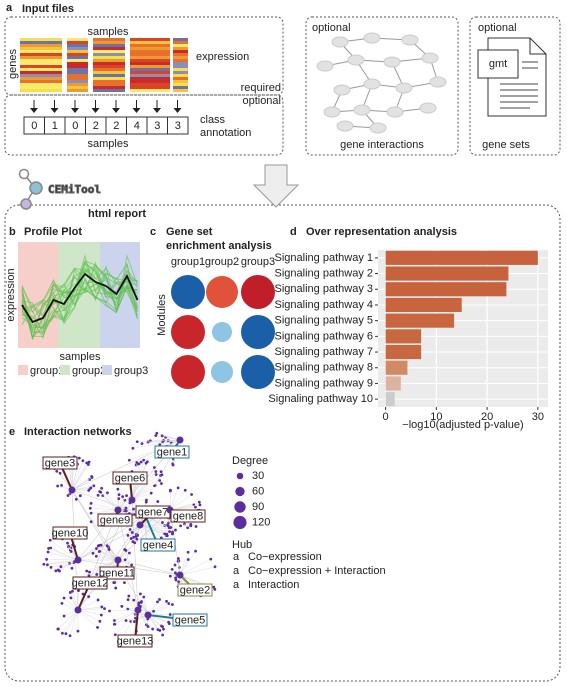 The width and height of the screenshot is (567, 687). Describe the element at coordinates (324, 336) in the screenshot. I see `y-tick-label: Signaling pathway 6` at that location.